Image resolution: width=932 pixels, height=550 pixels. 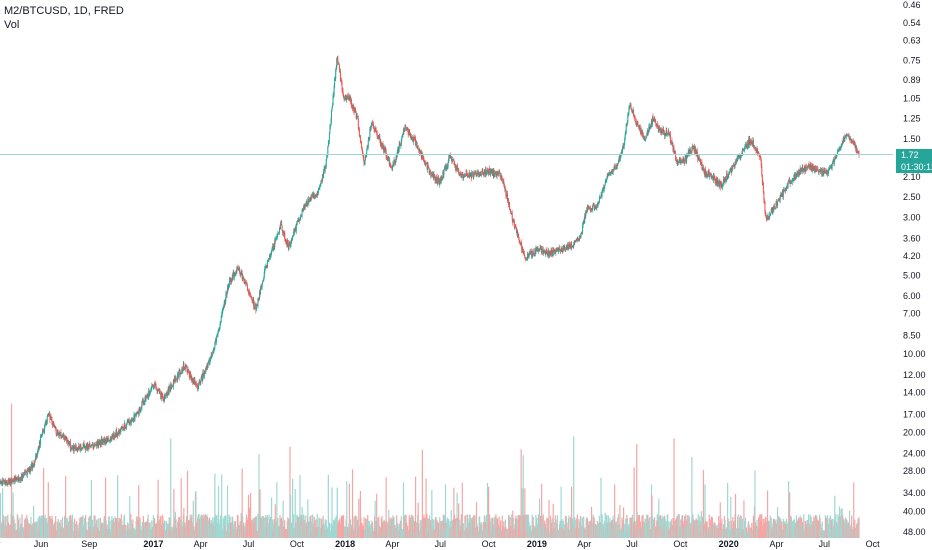 What do you see at coordinates (345, 544) in the screenshot?
I see `x-tick-label: 2018` at bounding box center [345, 544].